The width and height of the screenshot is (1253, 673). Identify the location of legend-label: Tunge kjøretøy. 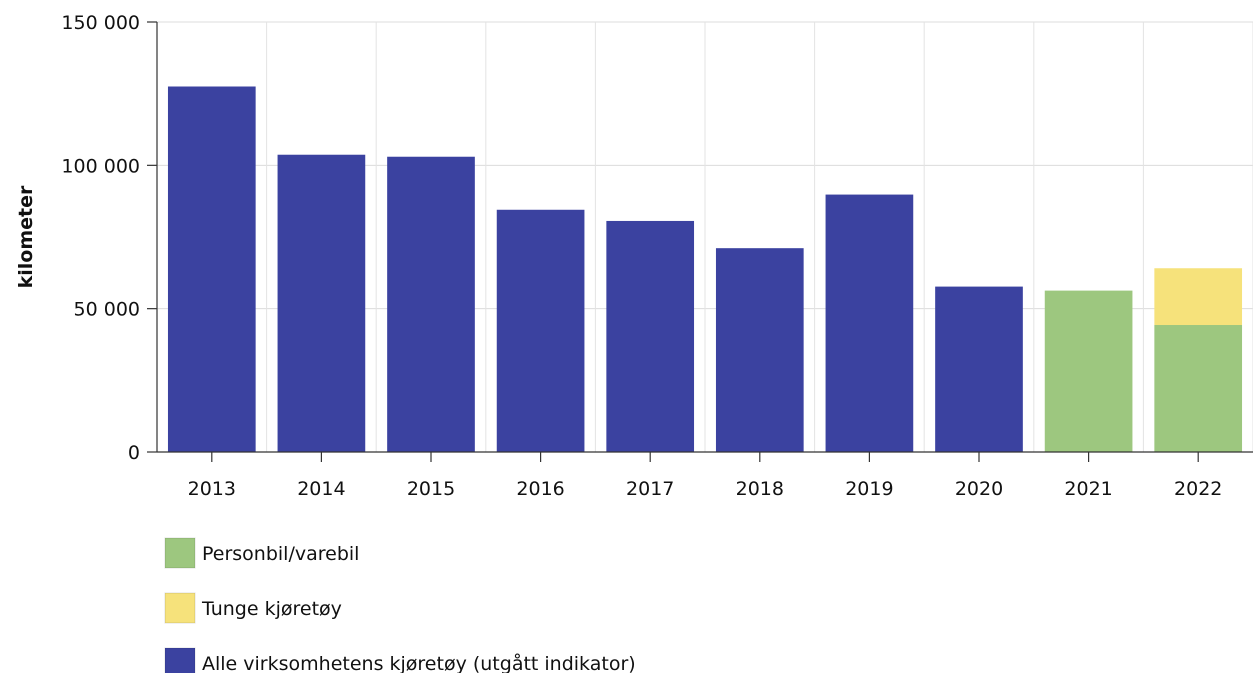
(271, 609).